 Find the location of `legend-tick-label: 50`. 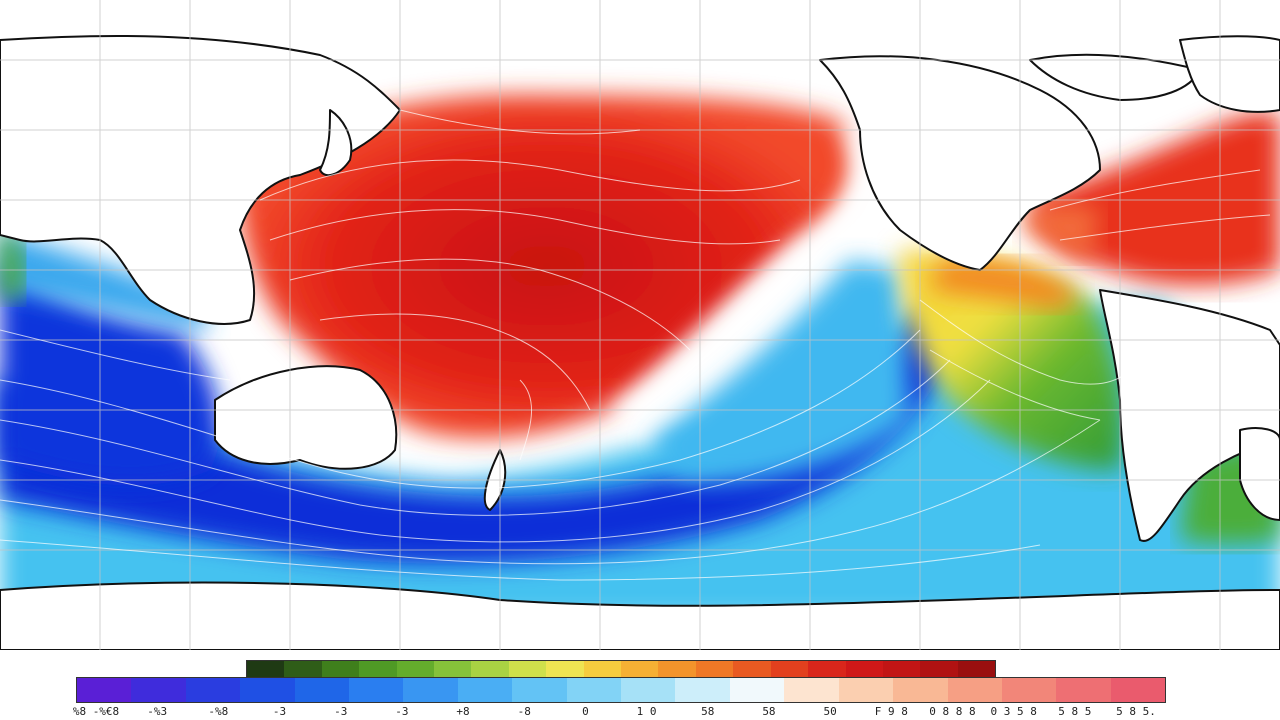

legend-tick-label: 50 is located at coordinates (830, 711).